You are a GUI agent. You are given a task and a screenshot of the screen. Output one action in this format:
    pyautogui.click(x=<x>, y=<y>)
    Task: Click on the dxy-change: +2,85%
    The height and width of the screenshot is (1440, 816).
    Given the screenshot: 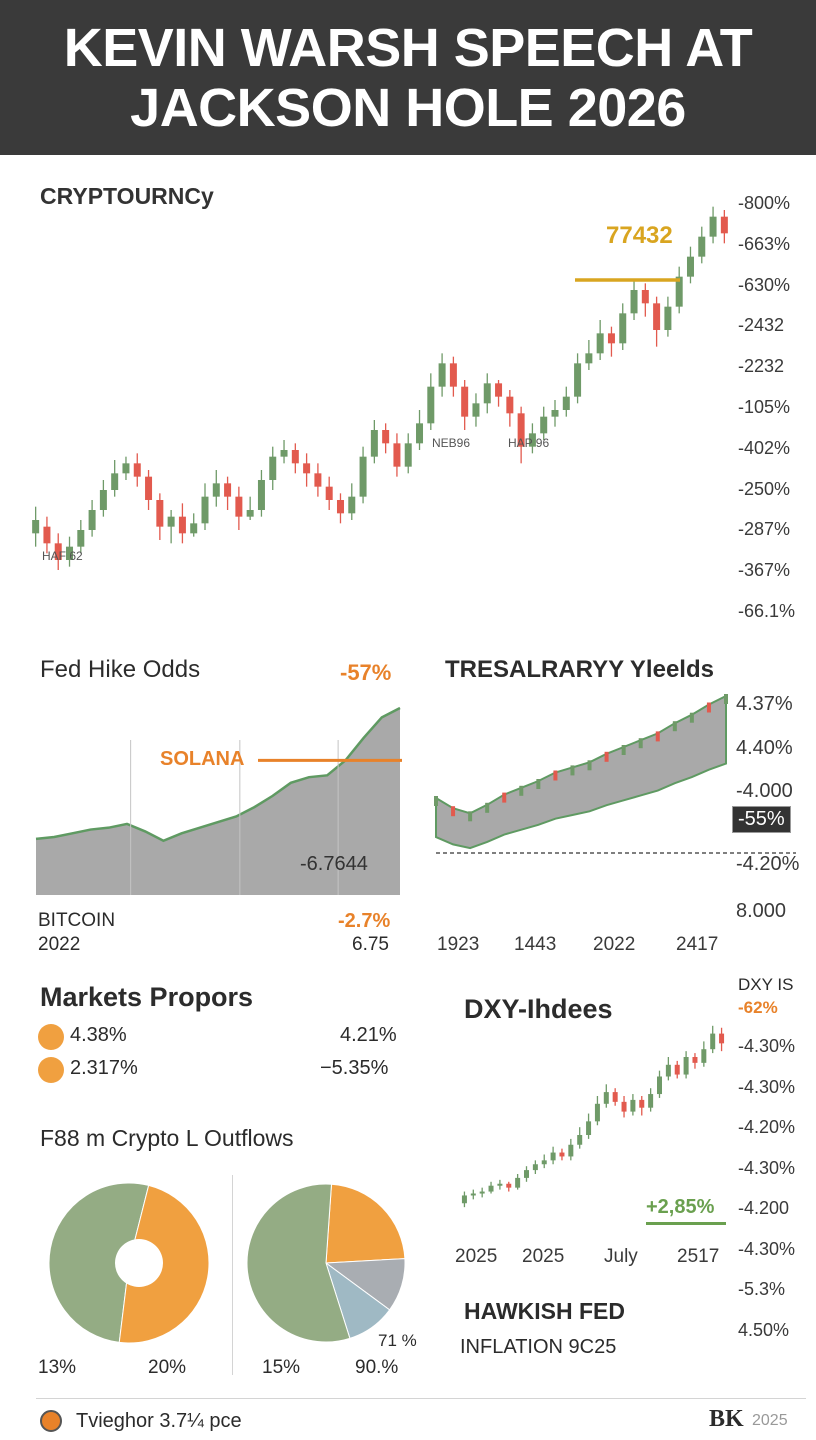 What is the action you would take?
    pyautogui.click(x=680, y=1207)
    